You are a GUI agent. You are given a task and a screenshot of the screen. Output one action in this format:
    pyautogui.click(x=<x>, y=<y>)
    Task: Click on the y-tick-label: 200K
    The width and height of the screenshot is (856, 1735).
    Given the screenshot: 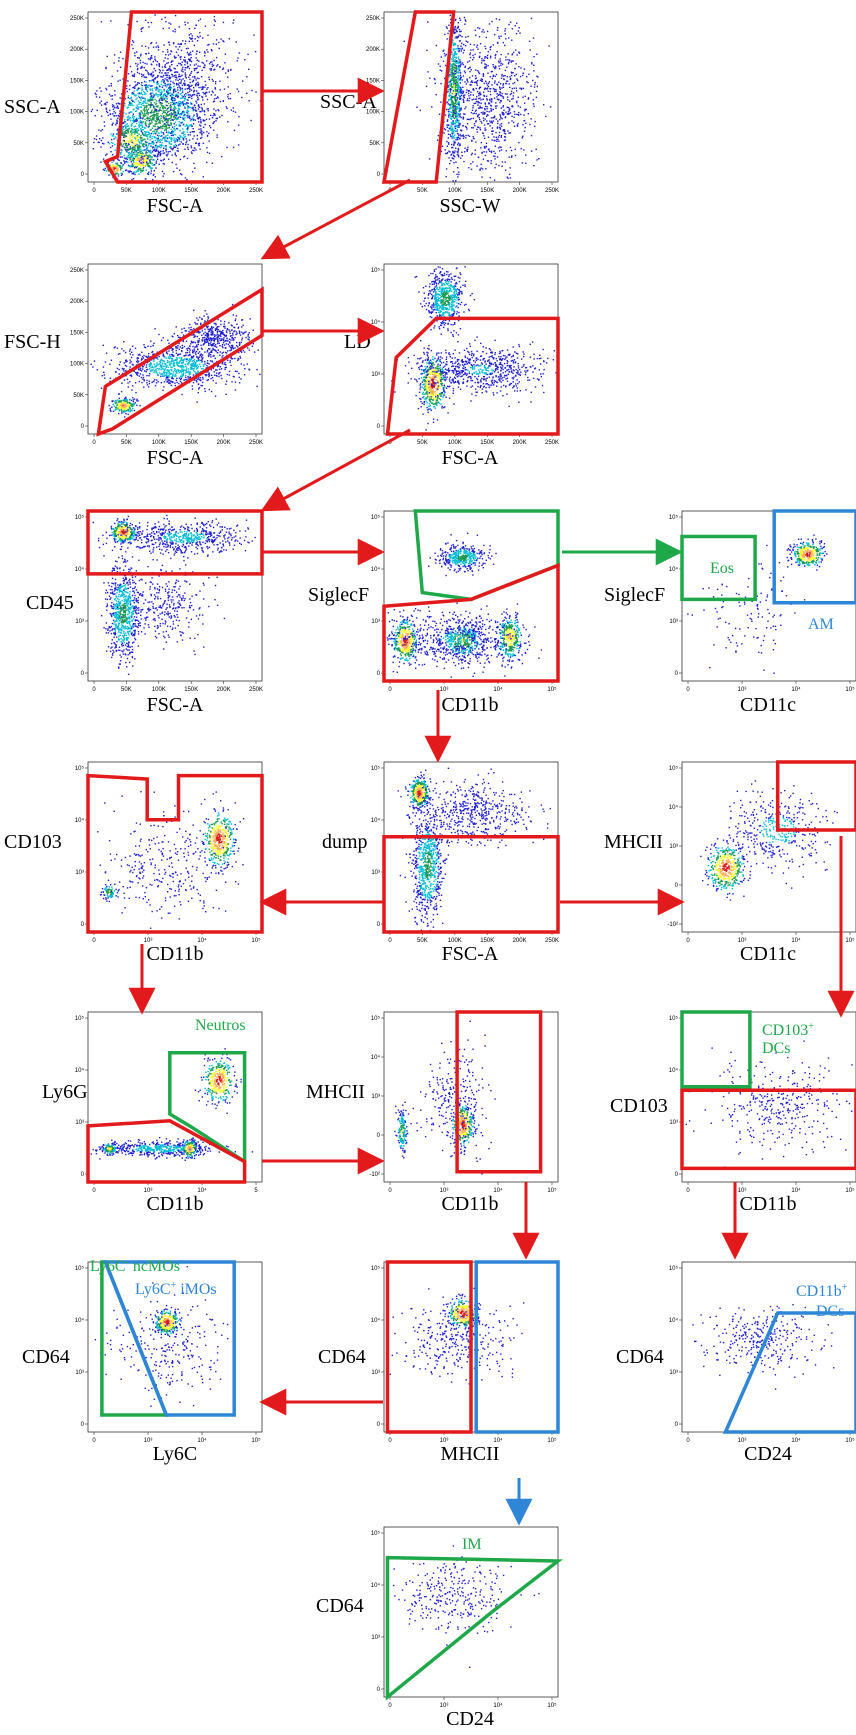 What is the action you would take?
    pyautogui.click(x=77, y=50)
    